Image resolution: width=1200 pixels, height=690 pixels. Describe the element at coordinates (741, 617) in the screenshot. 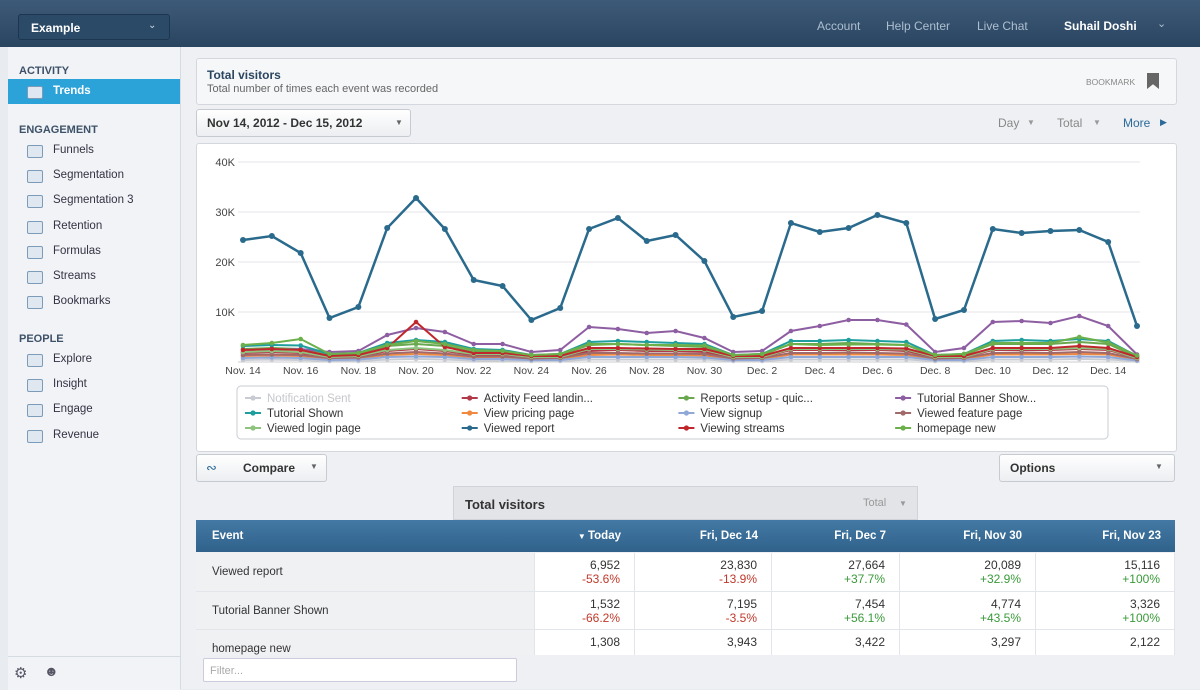

I see `change: -3.5%` at that location.